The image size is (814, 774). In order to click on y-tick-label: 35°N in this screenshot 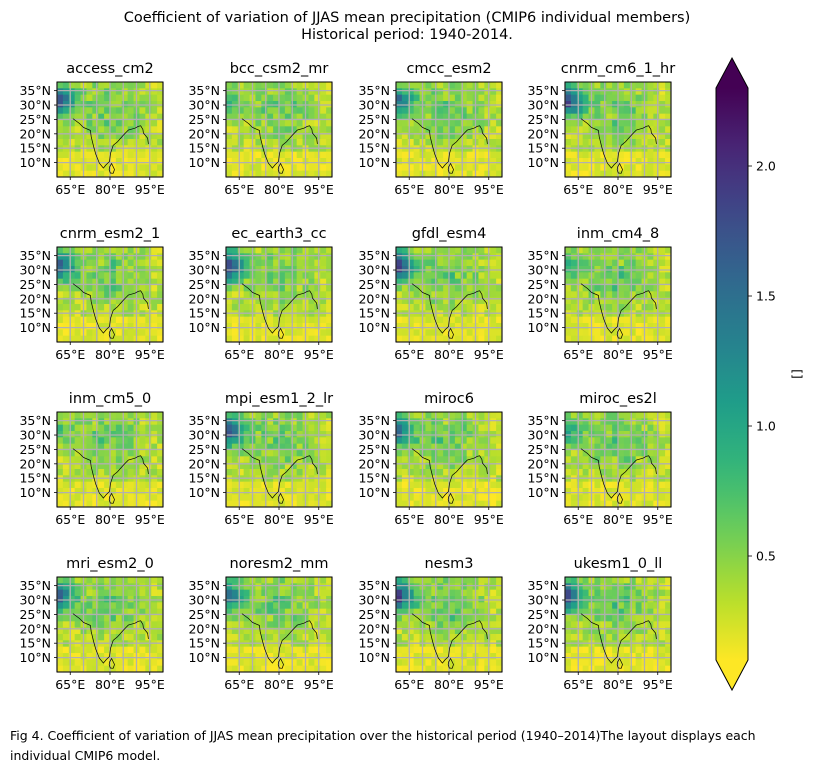, I will do `click(204, 585)`.